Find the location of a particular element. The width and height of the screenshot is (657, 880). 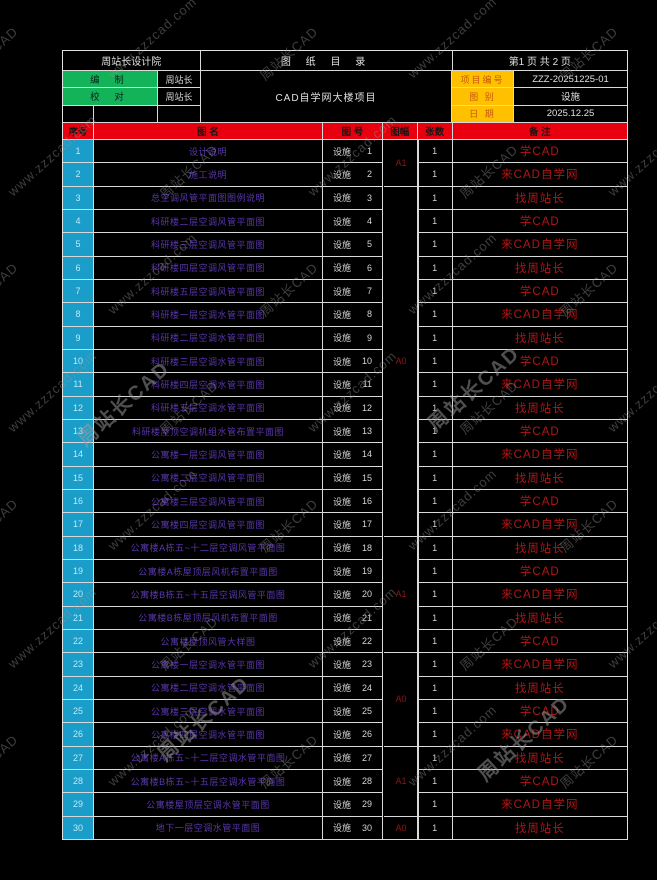

size-merged-cell: A1 is located at coordinates (401, 163).